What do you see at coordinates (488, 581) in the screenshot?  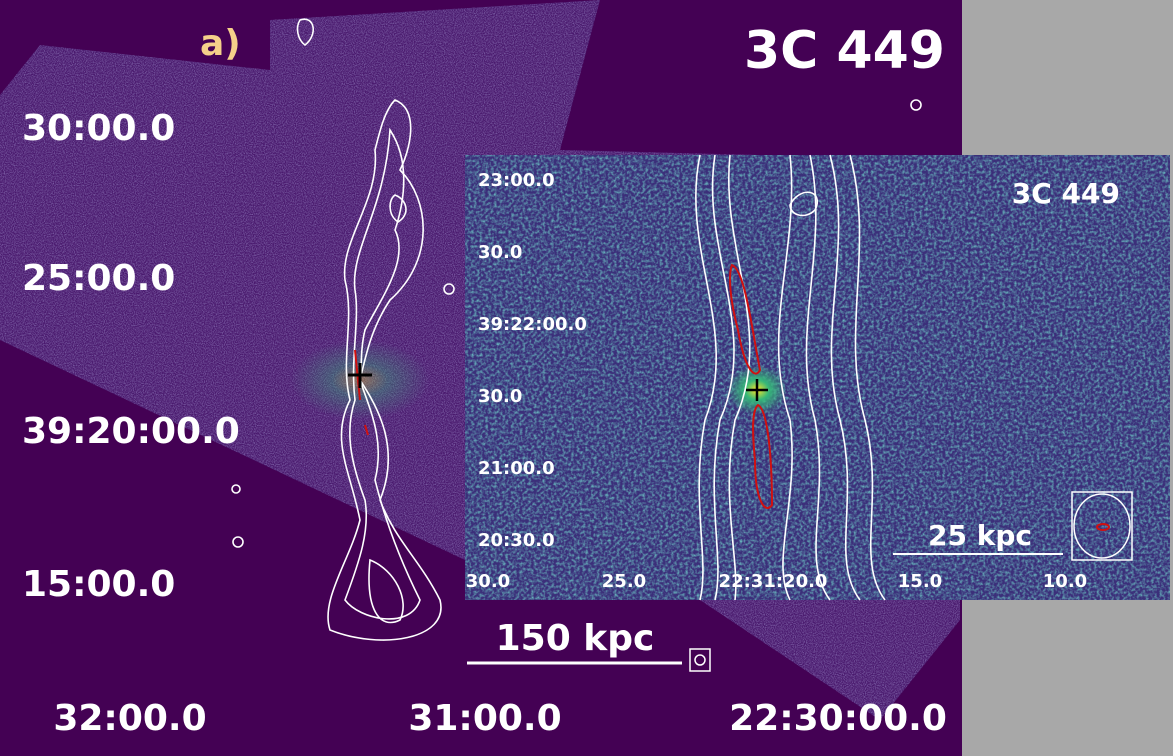 I see `inset-x-label: 30.0` at bounding box center [488, 581].